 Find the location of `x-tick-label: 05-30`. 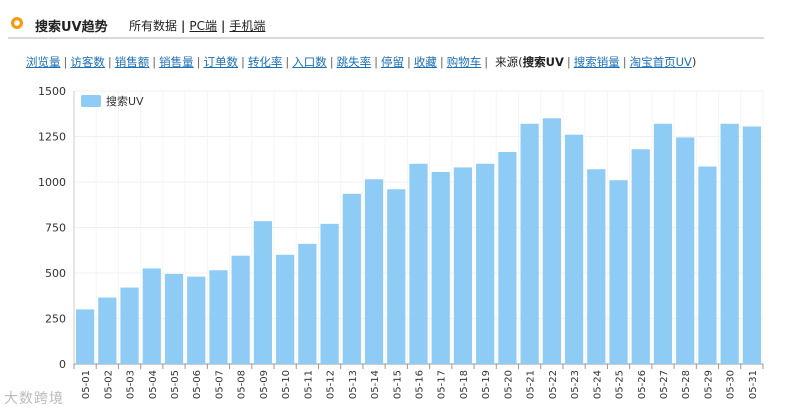

x-tick-label: 05-30 is located at coordinates (731, 384).